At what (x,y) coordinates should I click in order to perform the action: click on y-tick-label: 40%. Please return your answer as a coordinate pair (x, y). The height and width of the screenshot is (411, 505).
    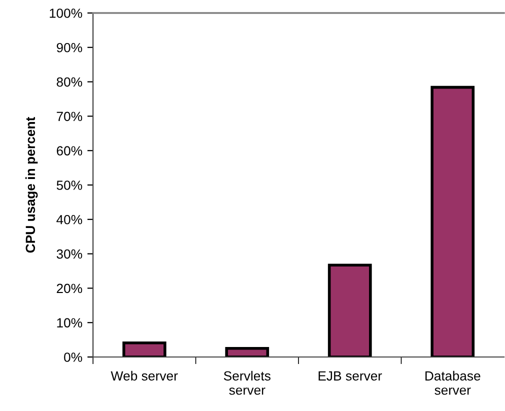
    Looking at the image, I should click on (69, 219).